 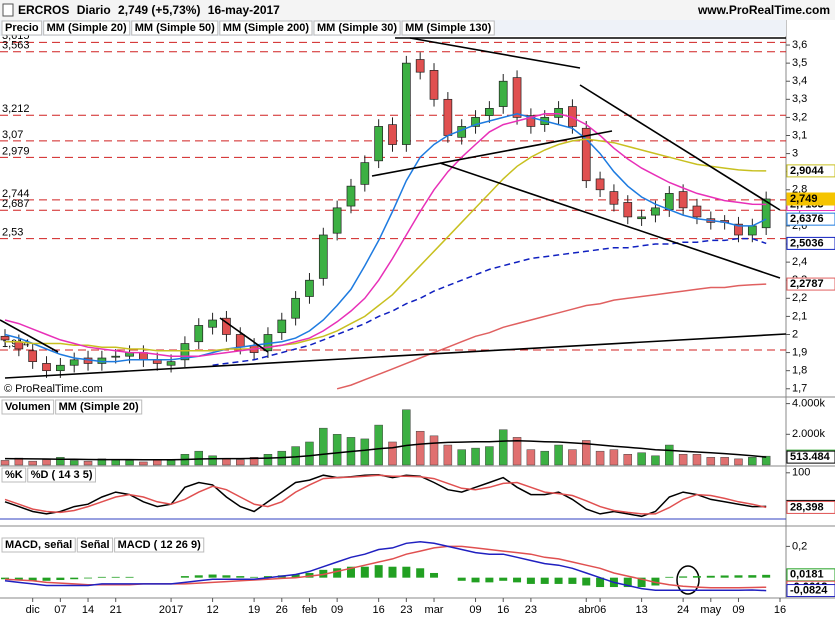 I want to click on y-tick-label: 2.000k, so click(x=809, y=434).